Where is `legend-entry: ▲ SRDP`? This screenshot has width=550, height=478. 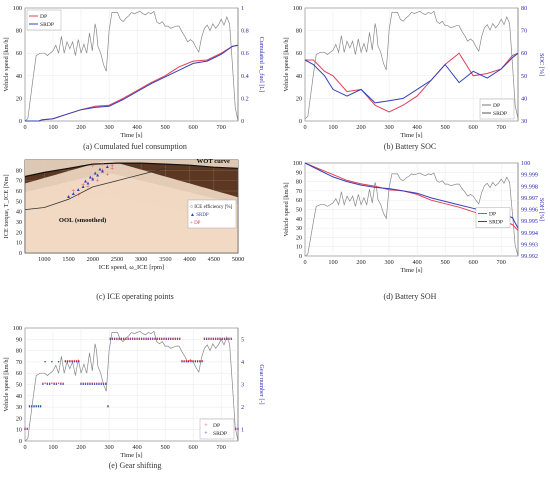 legend-entry: ▲ SRDP is located at coordinates (199, 215).